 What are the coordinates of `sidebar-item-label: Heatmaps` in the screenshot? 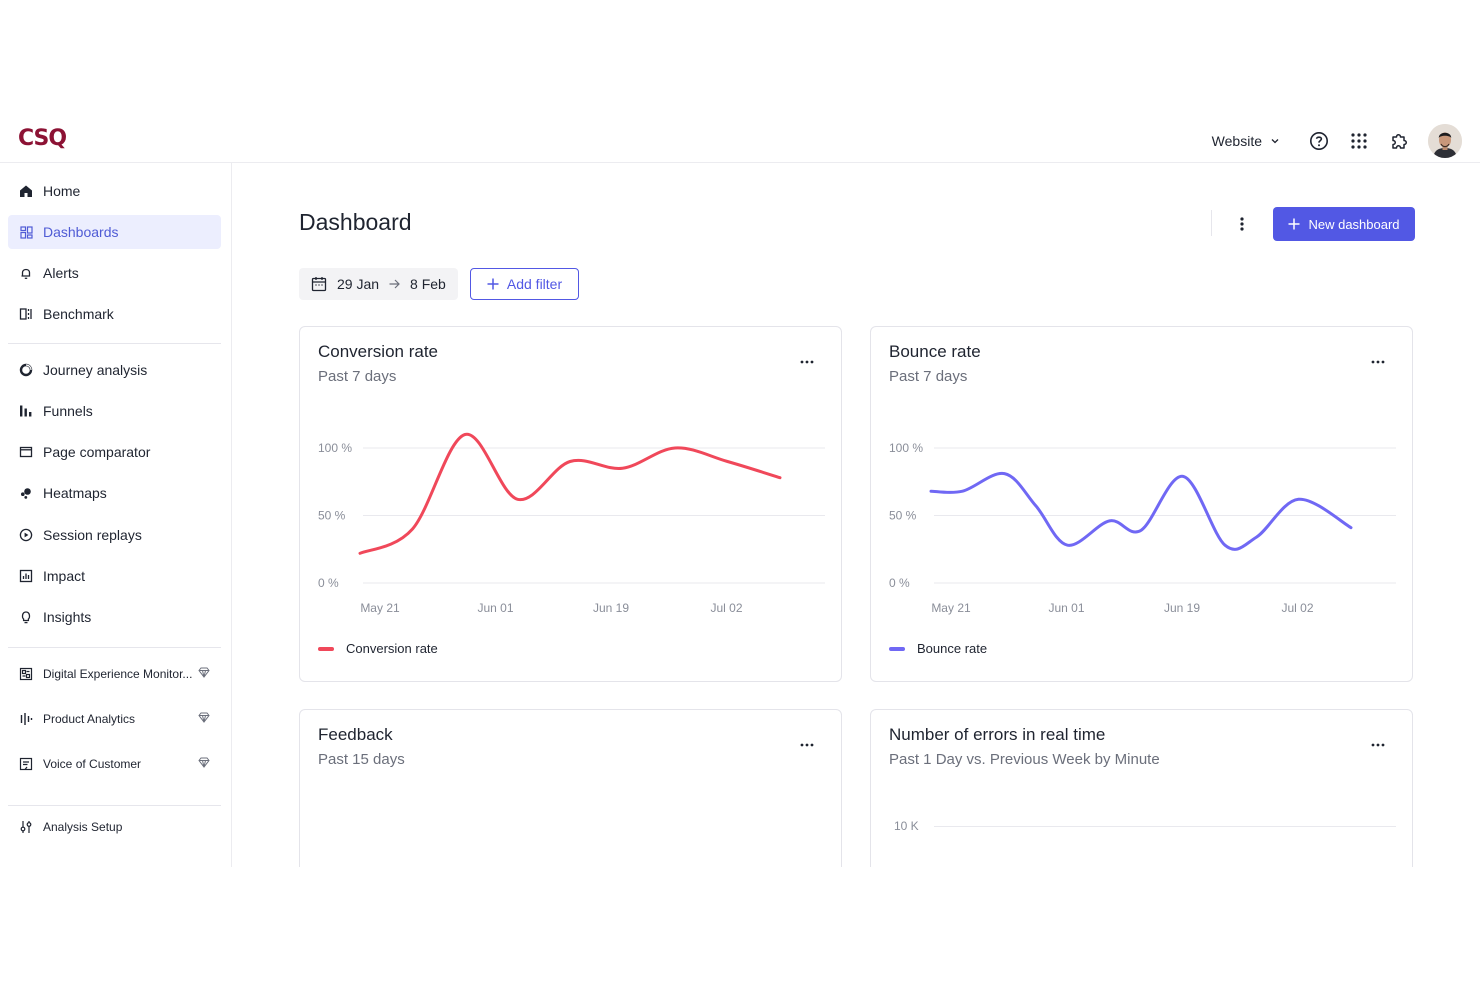 It's located at (75, 493).